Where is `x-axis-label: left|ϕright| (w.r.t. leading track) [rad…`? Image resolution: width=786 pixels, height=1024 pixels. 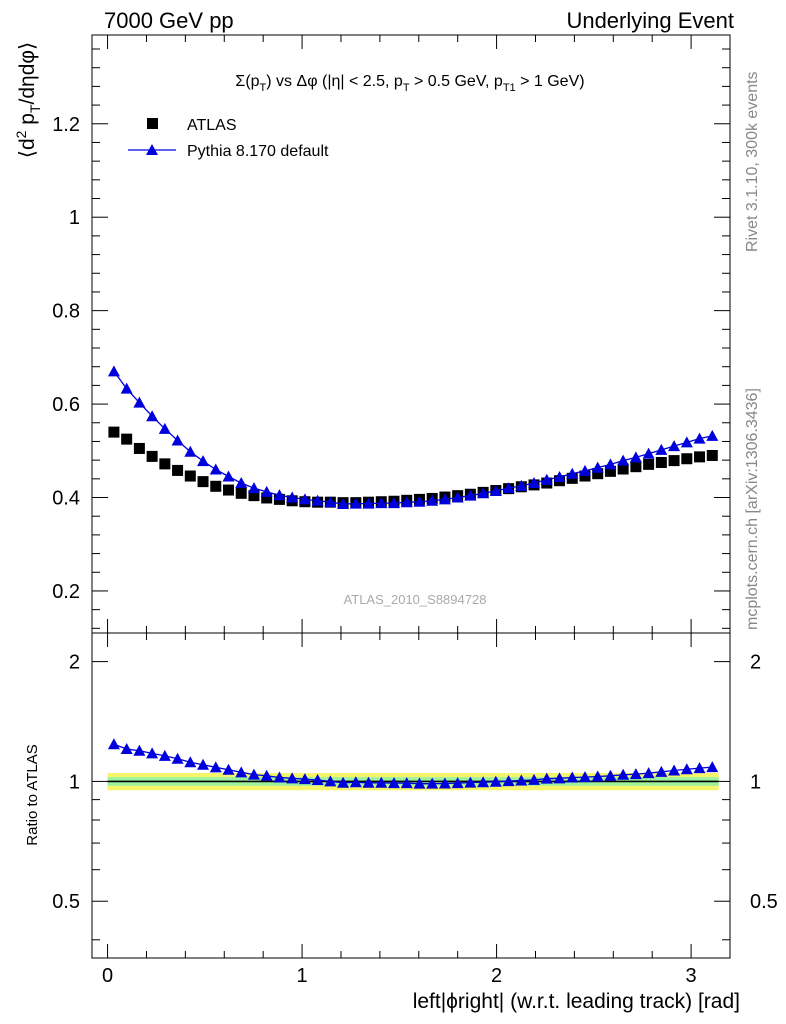
x-axis-label: left|ϕright| (w.r.t. leading track) [rad… is located at coordinates (576, 1001).